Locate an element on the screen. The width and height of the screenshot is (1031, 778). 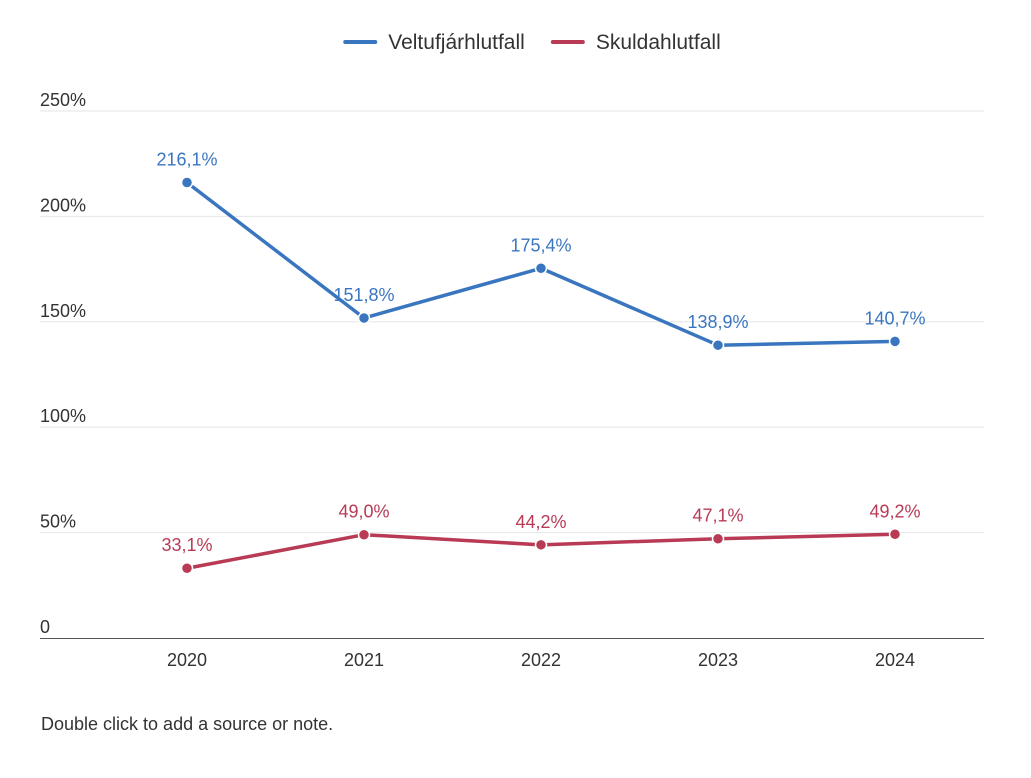
x-tick-label: 2021 is located at coordinates (364, 660).